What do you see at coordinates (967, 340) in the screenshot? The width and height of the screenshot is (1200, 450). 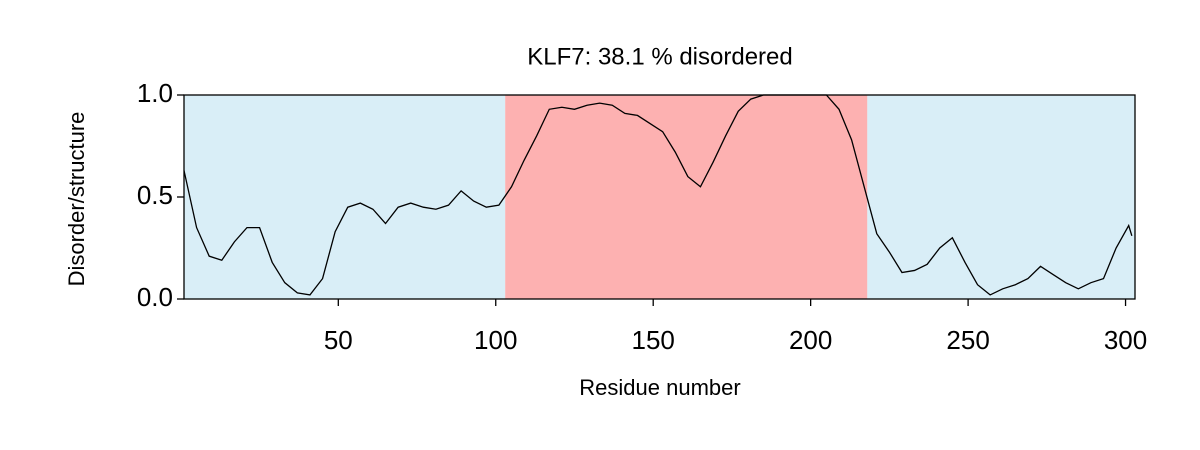 I see `x-tick-label: 250` at bounding box center [967, 340].